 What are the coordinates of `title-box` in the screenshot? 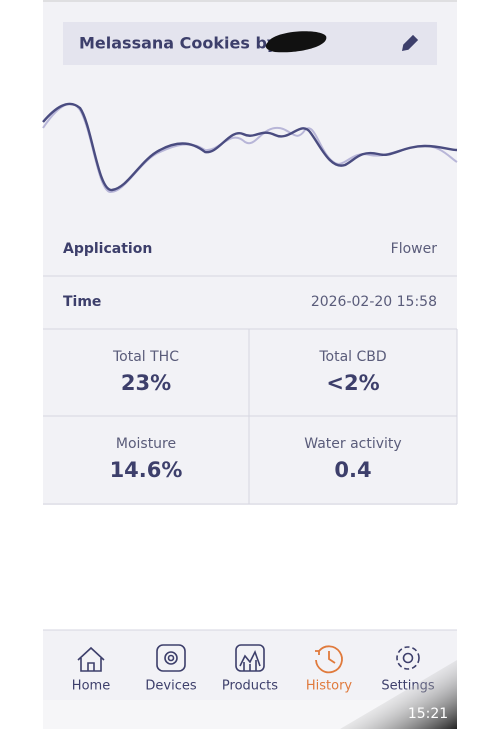 It's located at (250, 43).